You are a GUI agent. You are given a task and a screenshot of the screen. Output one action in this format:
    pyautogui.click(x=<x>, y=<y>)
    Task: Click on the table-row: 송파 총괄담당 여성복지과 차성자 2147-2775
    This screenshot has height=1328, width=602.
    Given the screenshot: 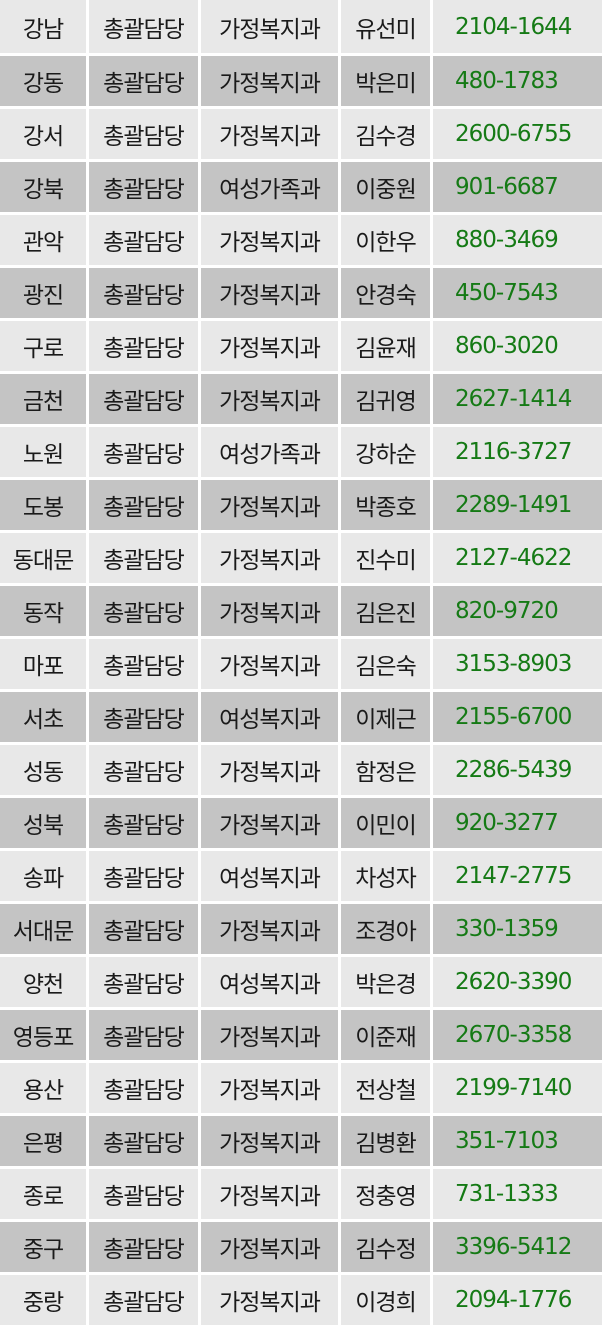 What is the action you would take?
    pyautogui.click(x=301, y=877)
    